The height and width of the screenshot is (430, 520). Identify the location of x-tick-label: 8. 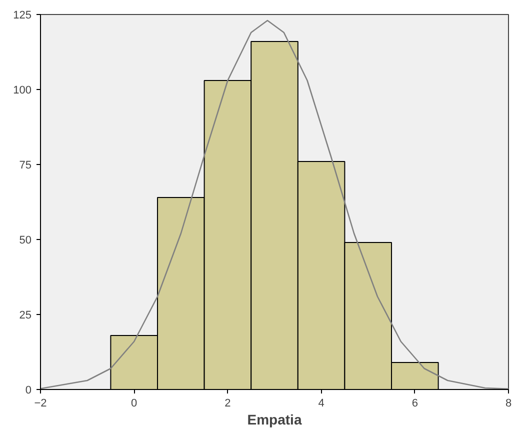
(508, 404).